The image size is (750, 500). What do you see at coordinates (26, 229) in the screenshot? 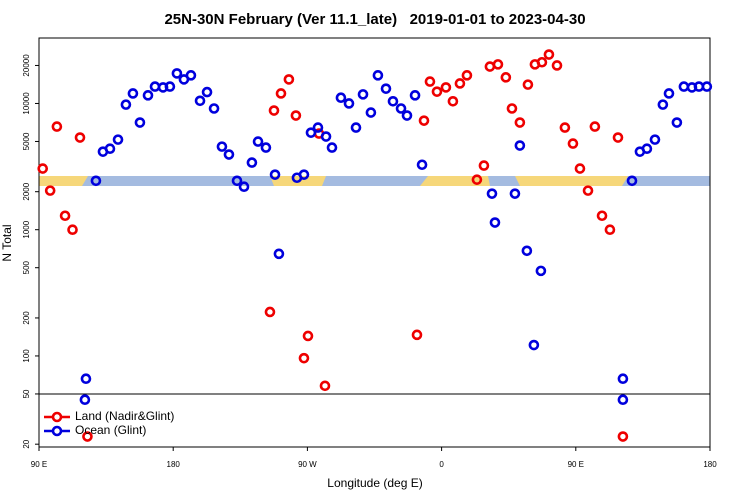
I see `y-tick-label: 1000` at bounding box center [26, 229].